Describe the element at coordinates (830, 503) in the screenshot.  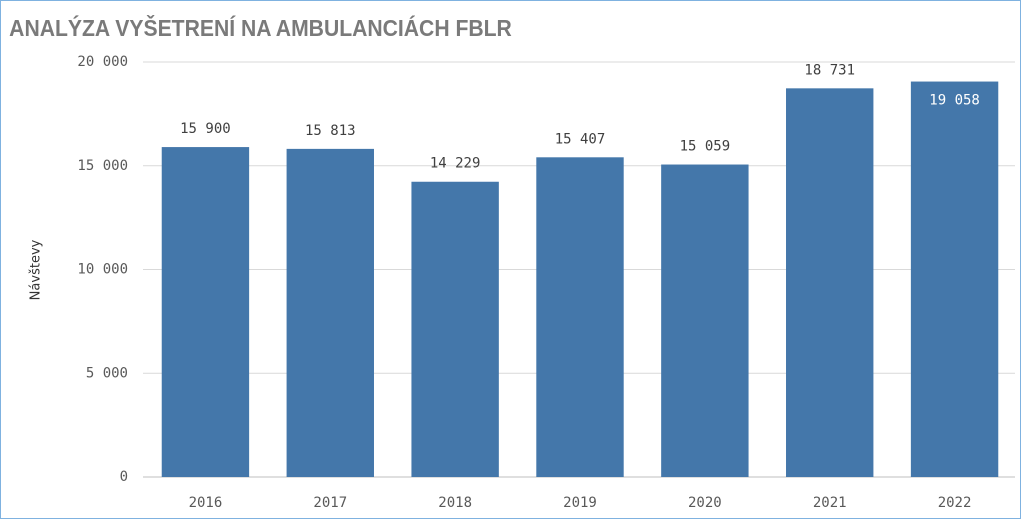
I see `x-tick-label: 2021` at that location.